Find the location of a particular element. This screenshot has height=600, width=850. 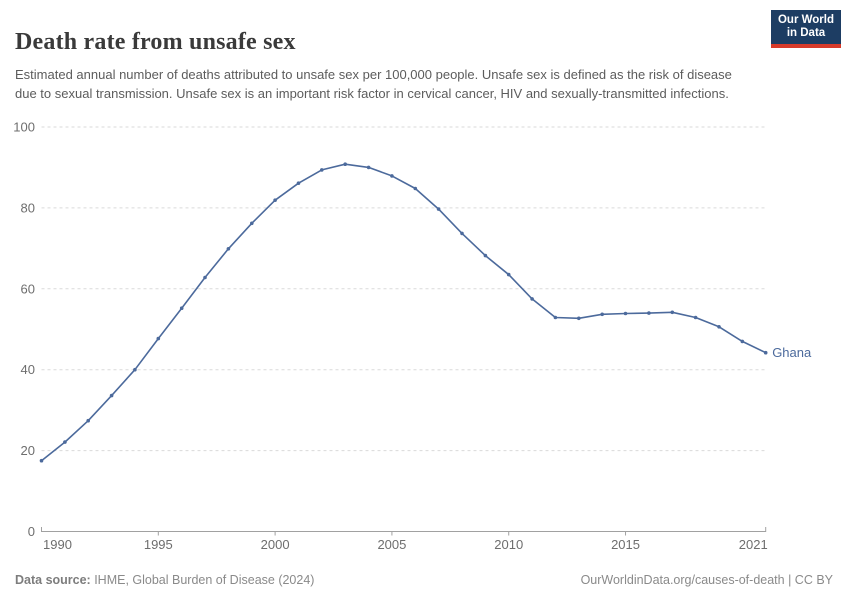

owid-logo: Our World in Data is located at coordinates (806, 29).